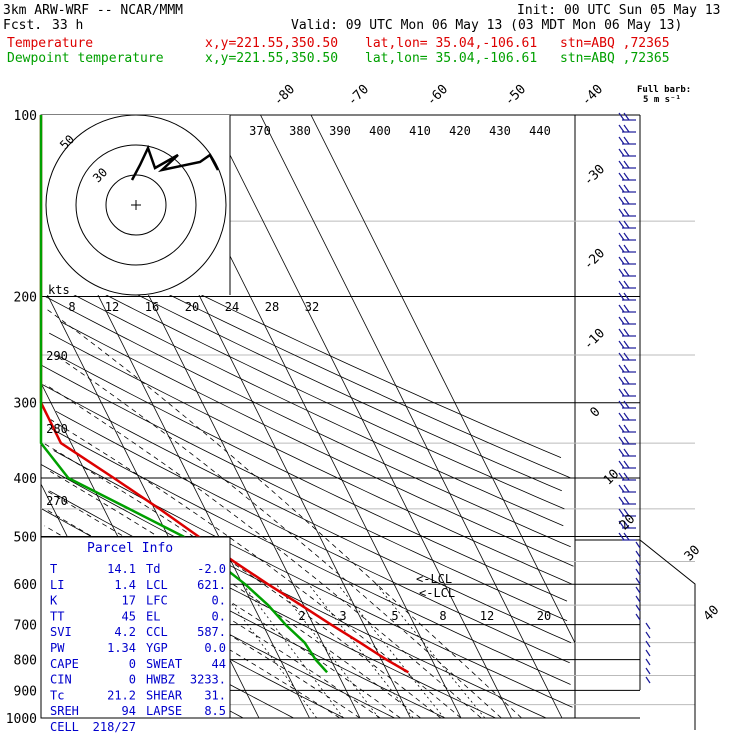  What do you see at coordinates (594, 339) in the screenshot?
I see `isotherm-label: -10` at bounding box center [594, 339].